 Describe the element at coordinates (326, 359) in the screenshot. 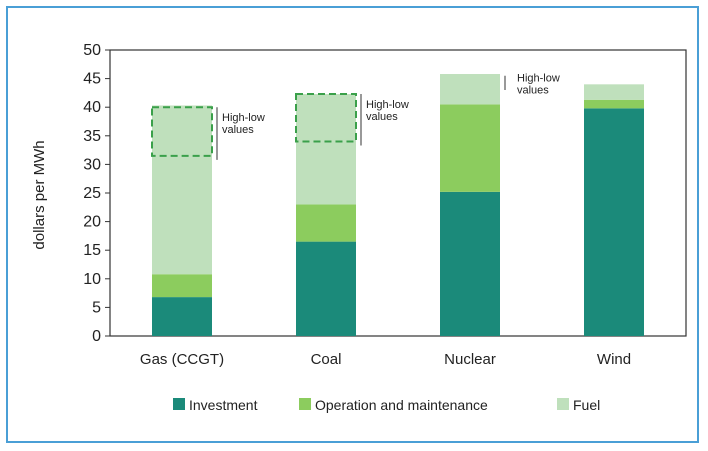

I see `x-category-label: Coal` at that location.